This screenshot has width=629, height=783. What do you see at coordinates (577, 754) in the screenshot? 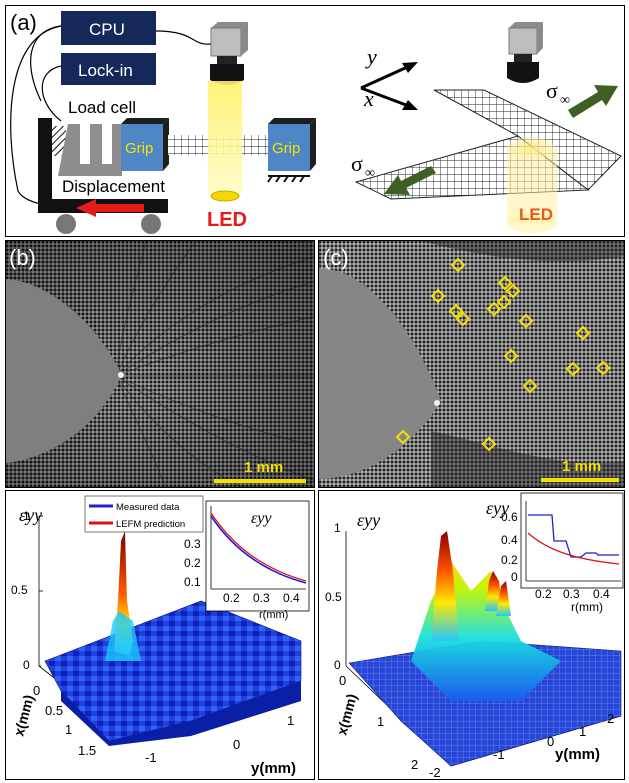
I see `ylabel-e: y(mm)` at bounding box center [577, 754].